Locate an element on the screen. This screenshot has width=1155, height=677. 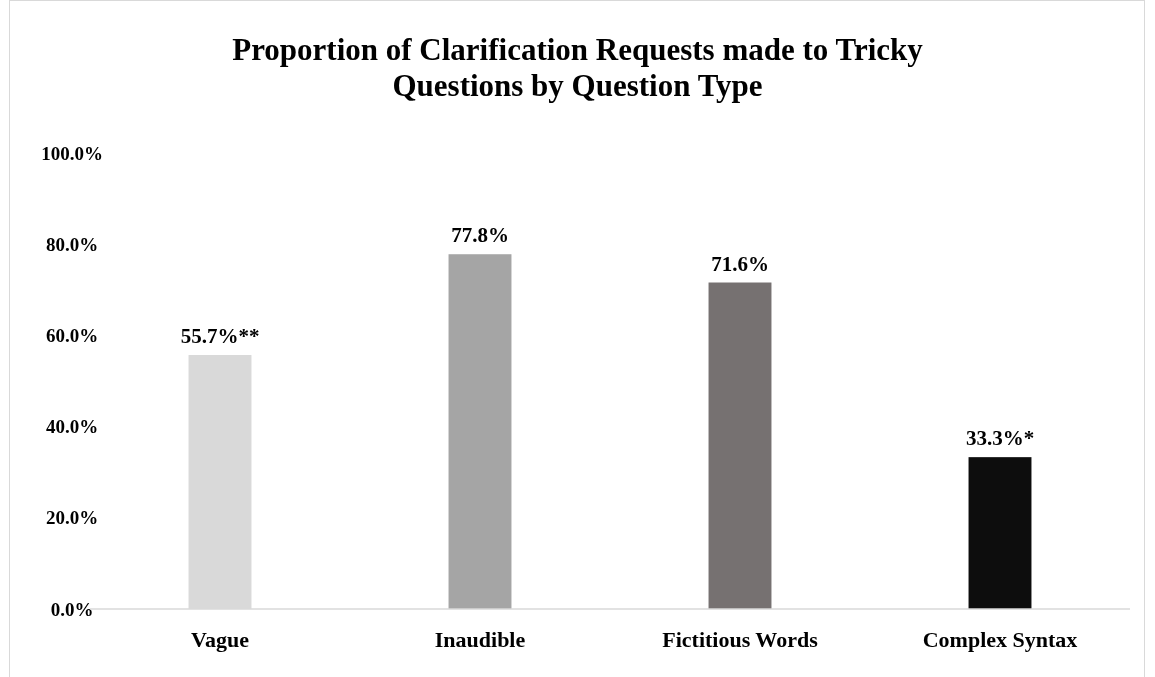
y-tick-label: 100.0% is located at coordinates (72, 153).